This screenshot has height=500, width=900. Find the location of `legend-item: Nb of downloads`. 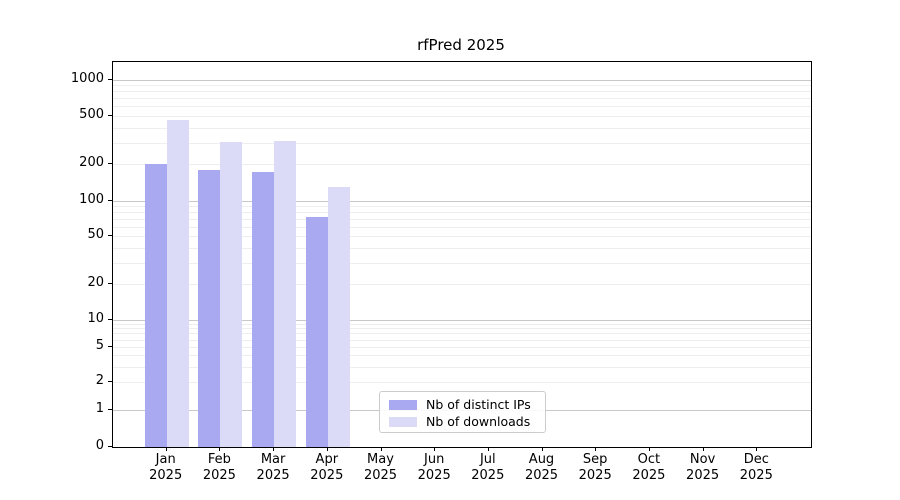

legend-item: Nb of downloads is located at coordinates (464, 421).